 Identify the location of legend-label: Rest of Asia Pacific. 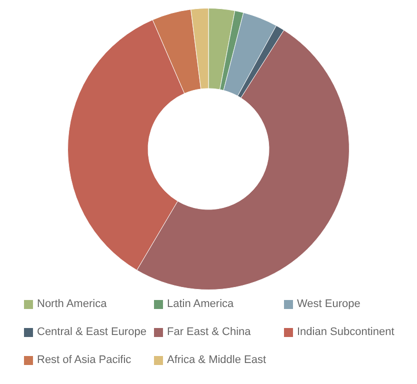
(84, 360).